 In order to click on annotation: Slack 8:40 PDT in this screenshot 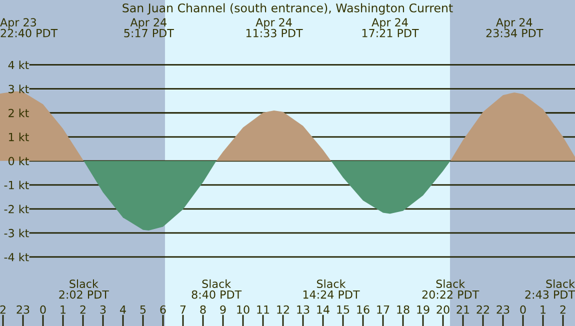, I will do `click(217, 289)`.